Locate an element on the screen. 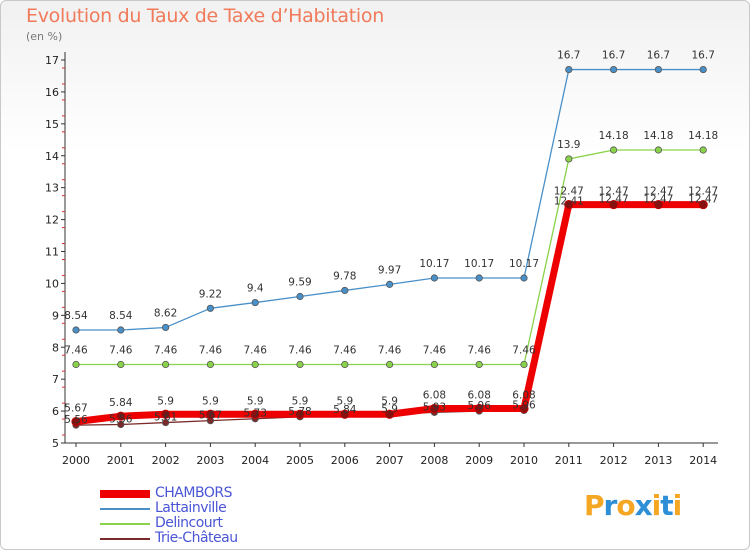  logo-letter: i is located at coordinates (656, 505).